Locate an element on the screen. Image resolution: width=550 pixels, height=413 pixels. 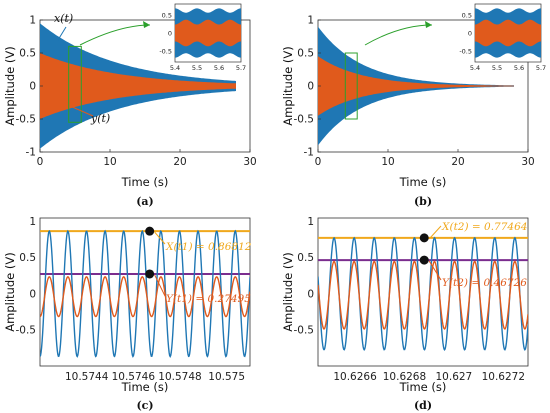
annotation-label: X(t2) = 0.77464 is located at coordinates (484, 227).